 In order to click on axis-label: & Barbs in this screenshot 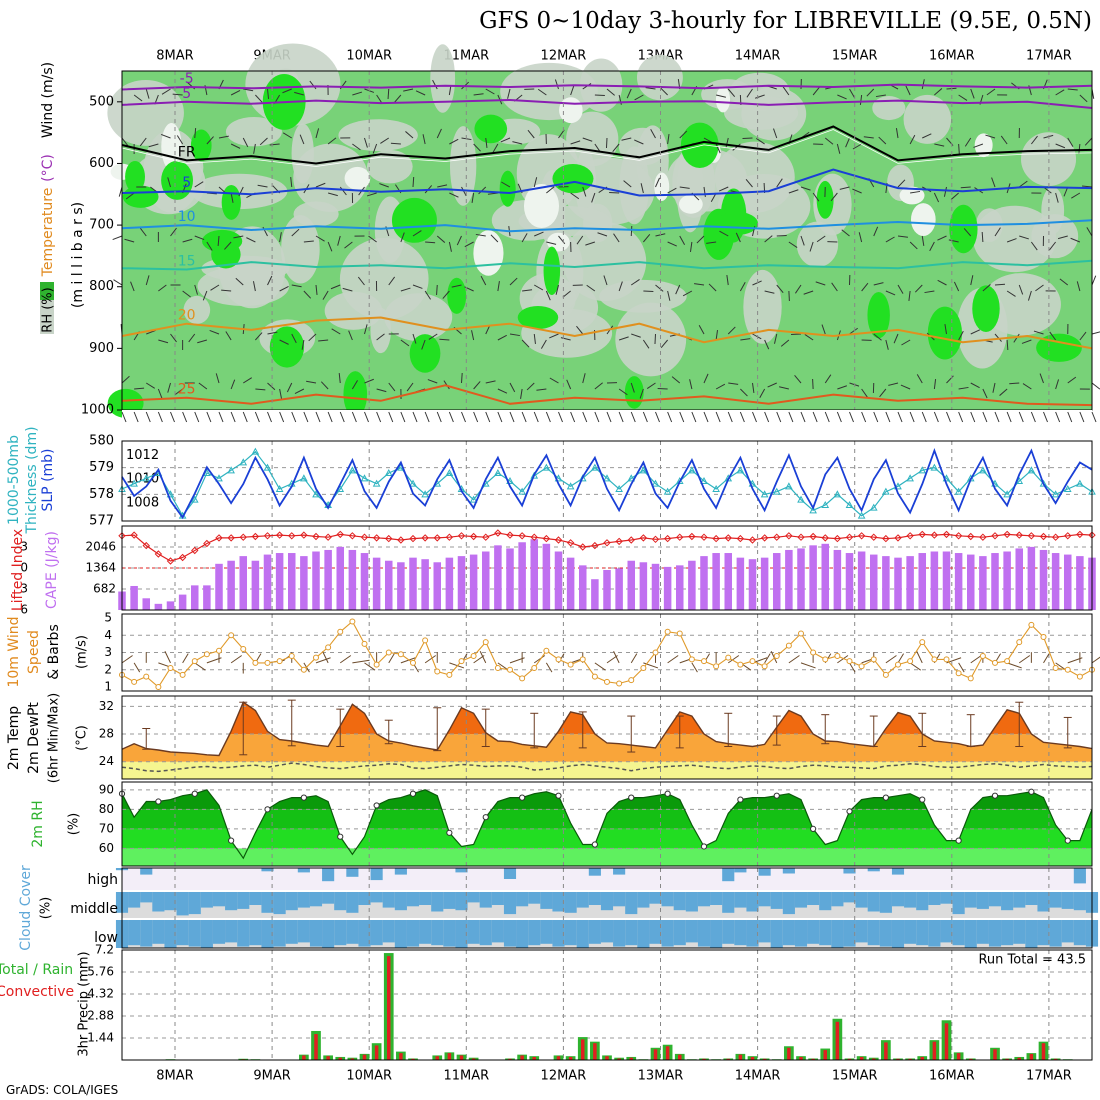, I will do `click(54, 652)`.